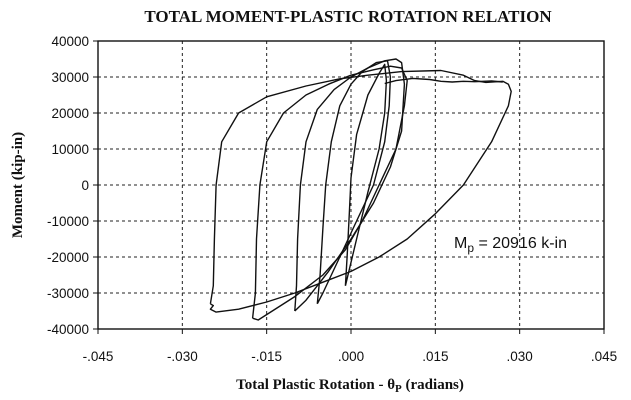 The image size is (631, 400). I want to click on x-axis-label-subscript: P, so click(398, 389).